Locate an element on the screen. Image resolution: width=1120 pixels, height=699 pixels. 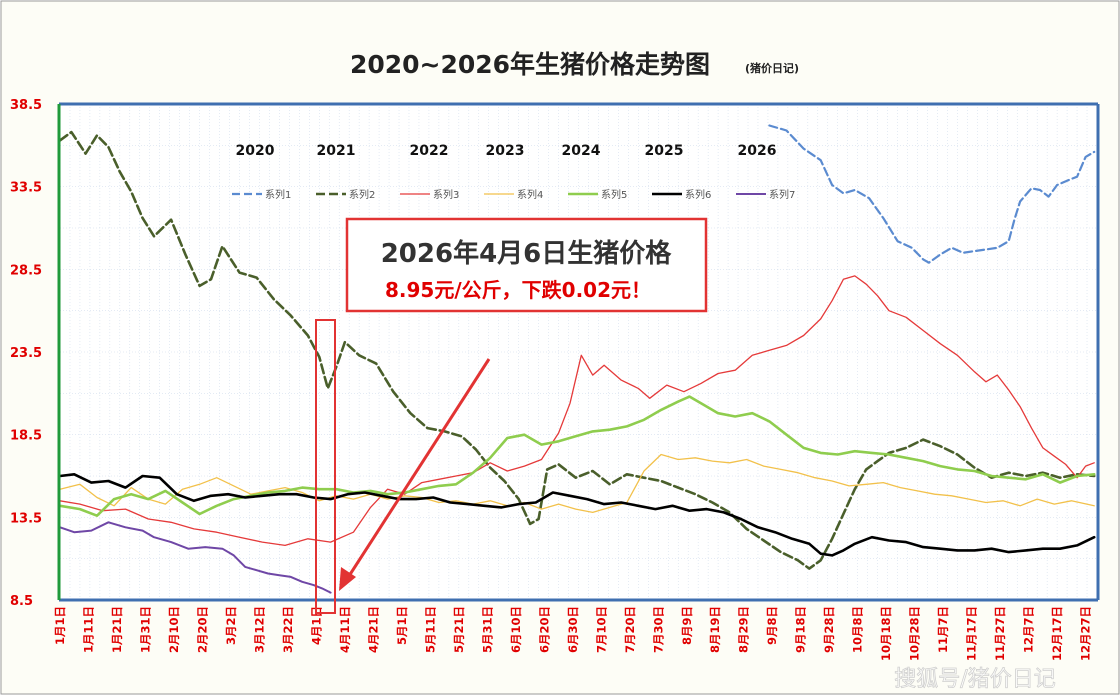
y-tick-label: 38.5 is located at coordinates (26, 105).